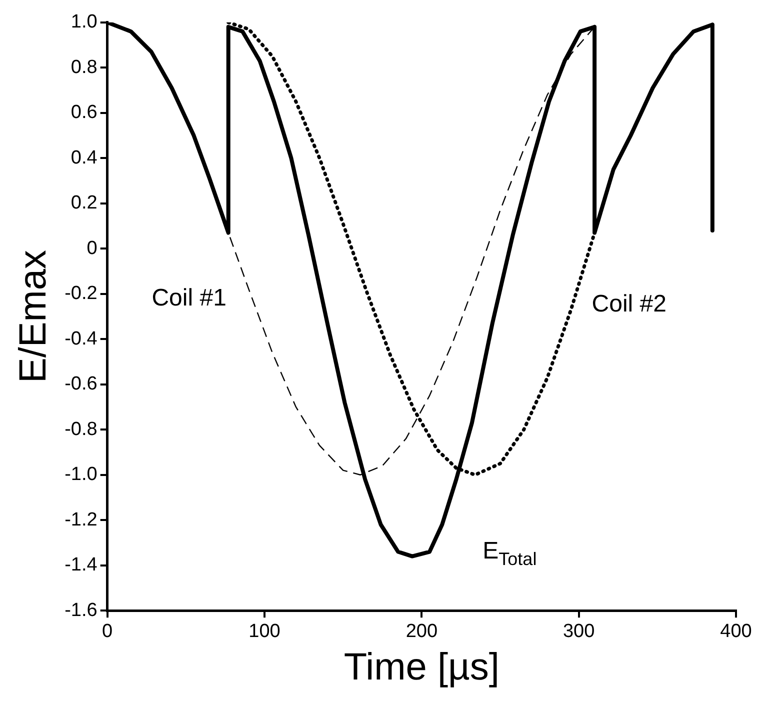 The image size is (768, 704). I want to click on y-tick-label: -0.2, so click(81, 293).